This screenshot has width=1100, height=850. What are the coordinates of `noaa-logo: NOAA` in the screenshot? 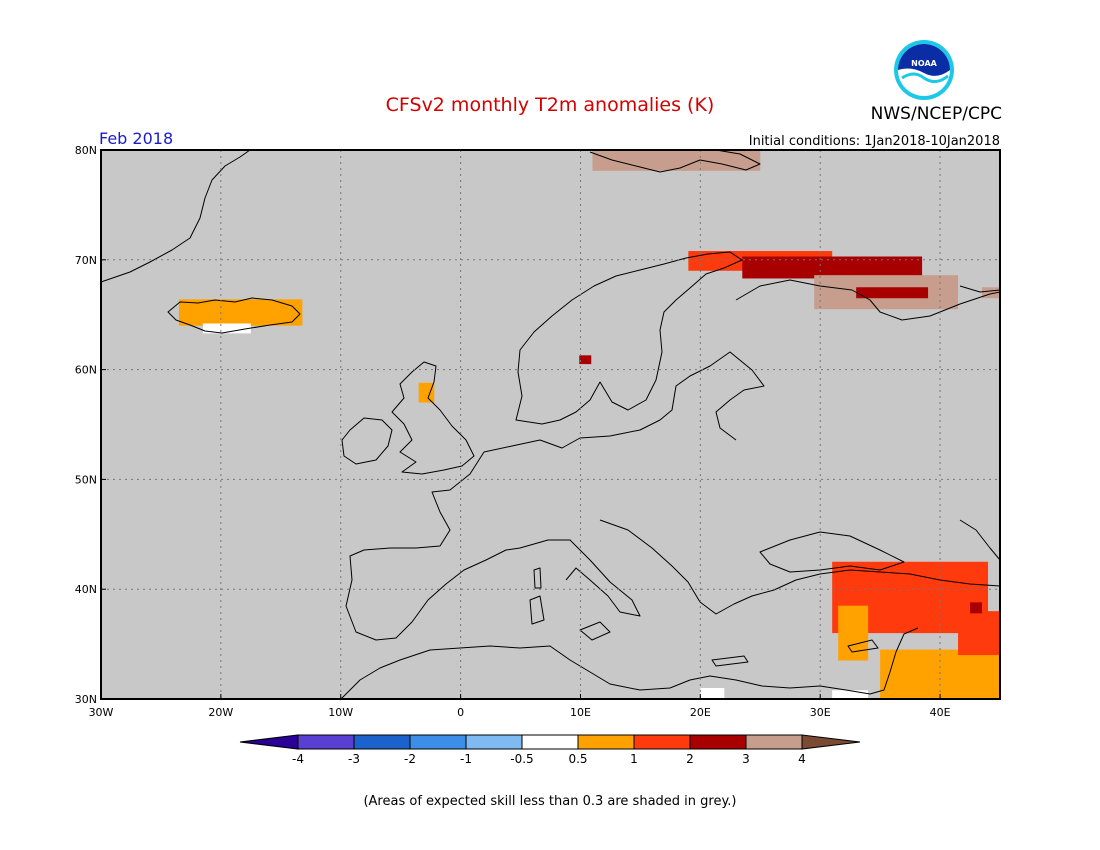 It's located at (924, 70).